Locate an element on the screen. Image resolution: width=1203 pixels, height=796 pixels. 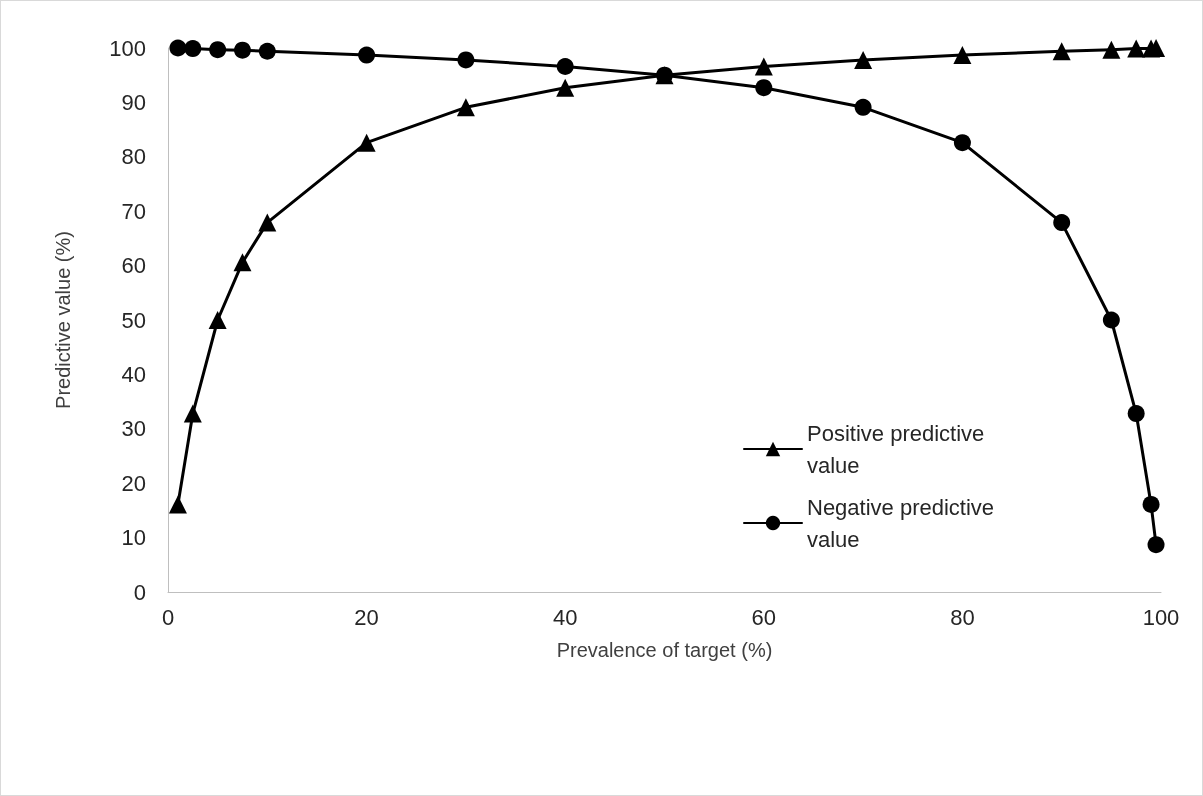
y-tick-label: 20 is located at coordinates (133, 483).